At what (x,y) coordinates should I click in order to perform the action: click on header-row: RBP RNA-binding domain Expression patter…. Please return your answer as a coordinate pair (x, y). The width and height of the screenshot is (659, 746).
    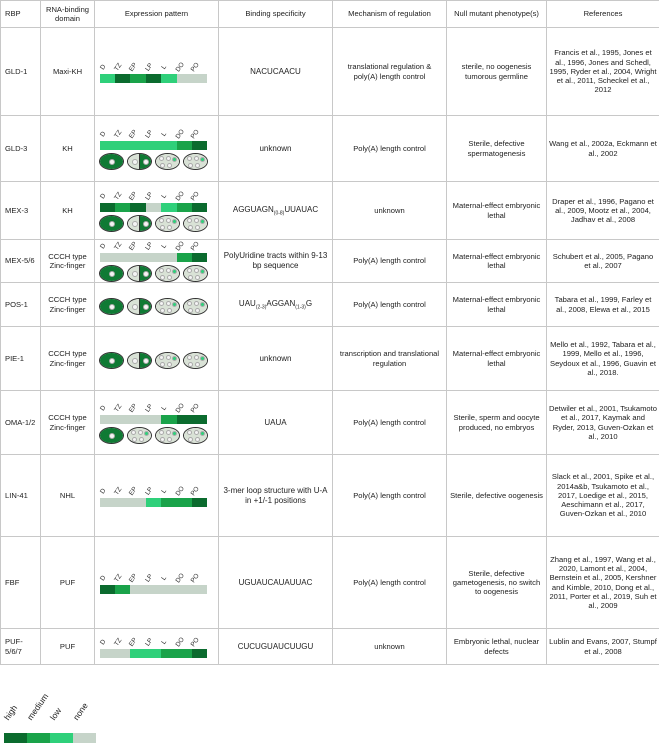
    Looking at the image, I should click on (329, 14).